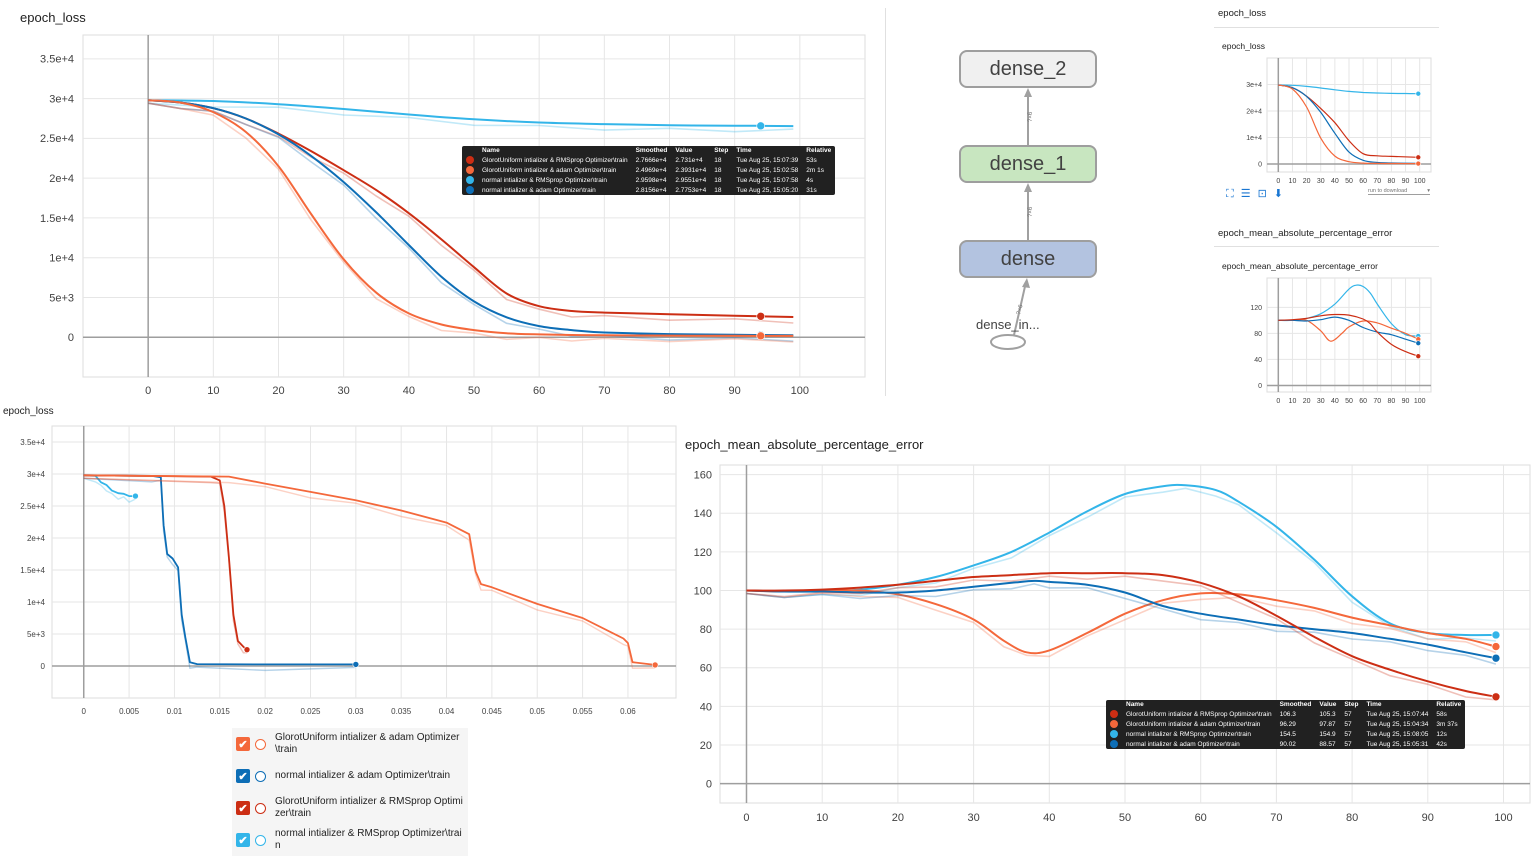  Describe the element at coordinates (1028, 259) in the screenshot. I see `graph-node-dense: dense` at that location.